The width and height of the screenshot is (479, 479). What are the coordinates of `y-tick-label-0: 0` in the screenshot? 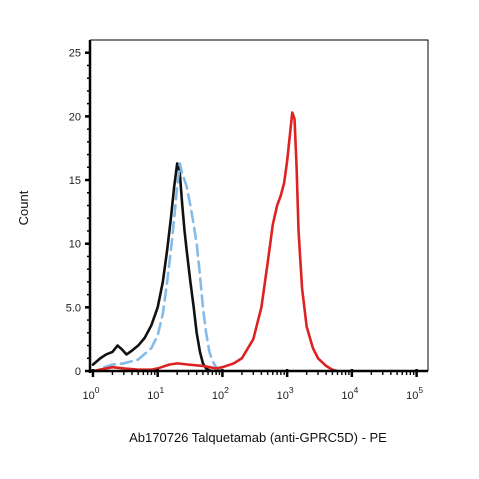 It's located at (78, 372).